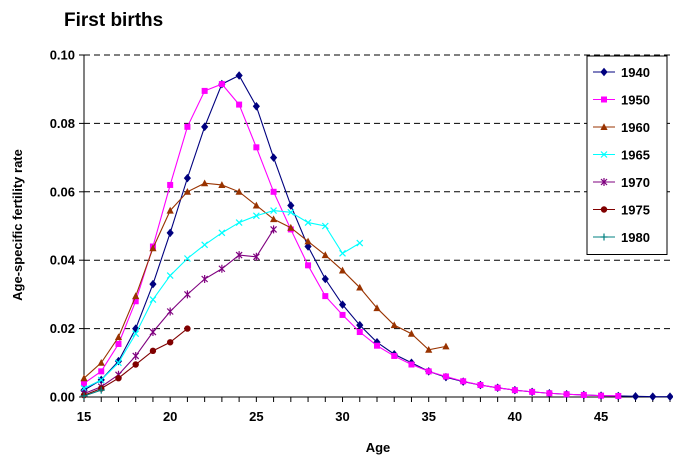 The image size is (673, 463). What do you see at coordinates (635, 237) in the screenshot?
I see `legend-label: 1980` at bounding box center [635, 237].